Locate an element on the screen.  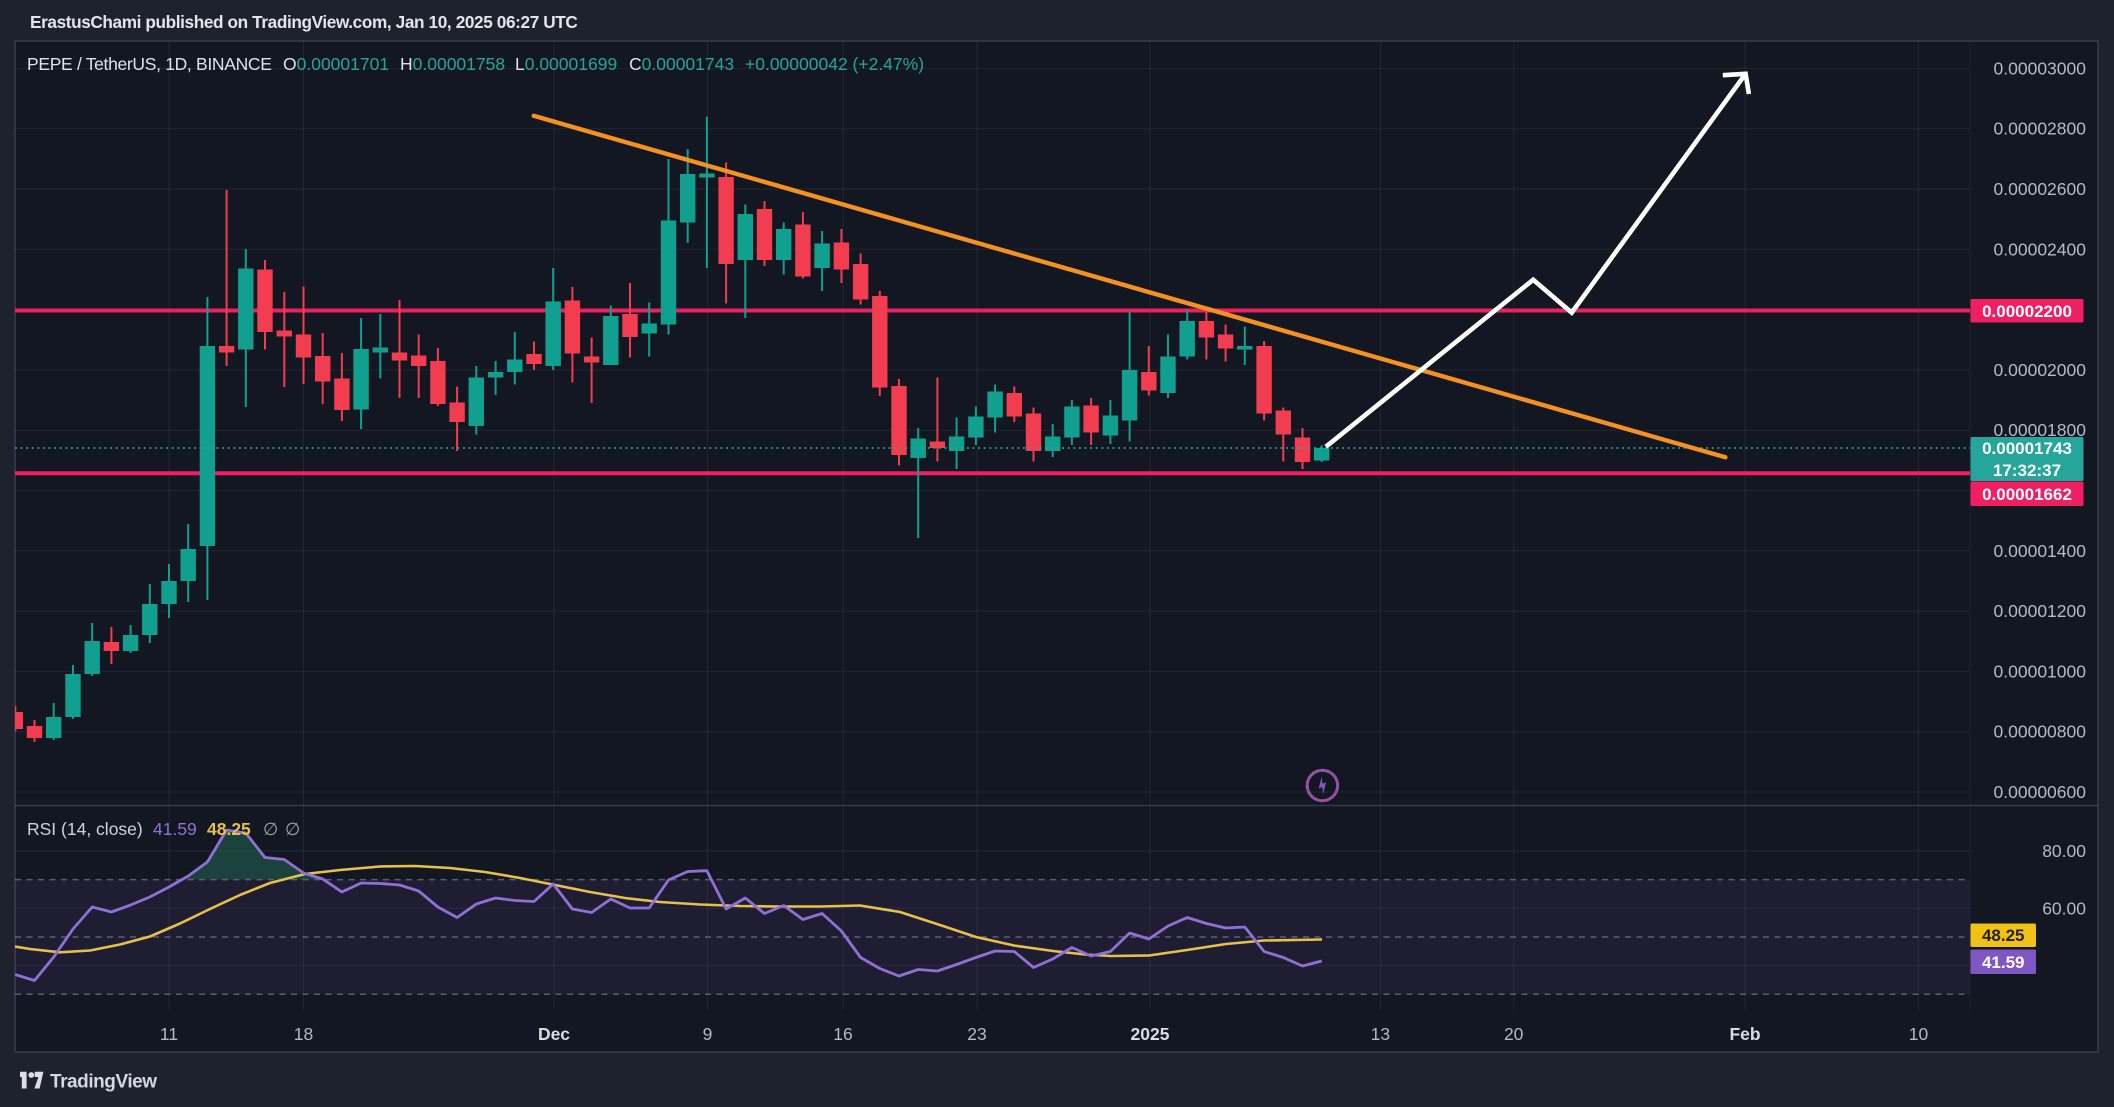
svg-text: 0.00001662 is located at coordinates (2027, 494).